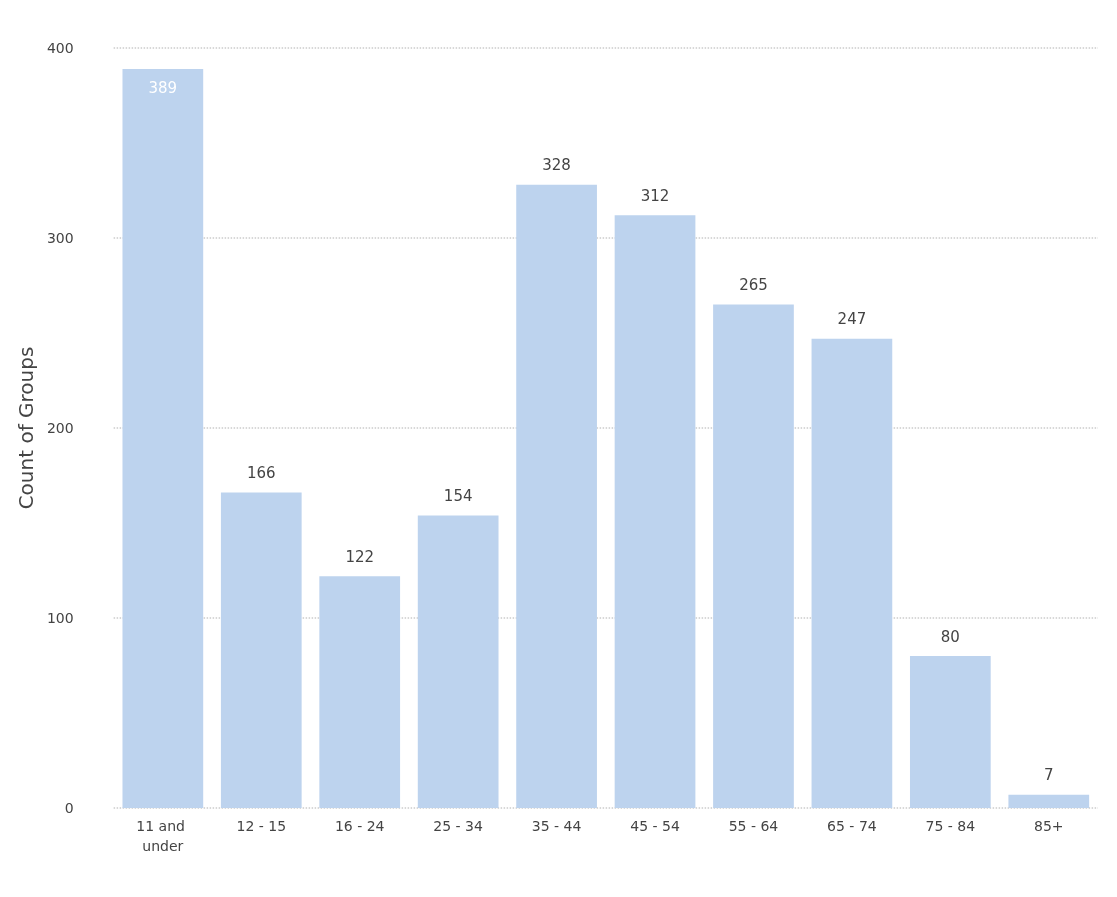 The height and width of the screenshot is (897, 1117). What do you see at coordinates (458, 495) in the screenshot?
I see `data-label: 154` at bounding box center [458, 495].